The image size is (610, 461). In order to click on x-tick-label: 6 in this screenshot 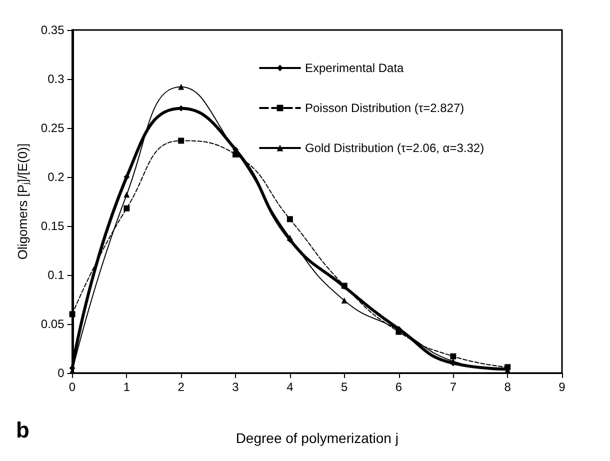, I will do `click(398, 387)`.